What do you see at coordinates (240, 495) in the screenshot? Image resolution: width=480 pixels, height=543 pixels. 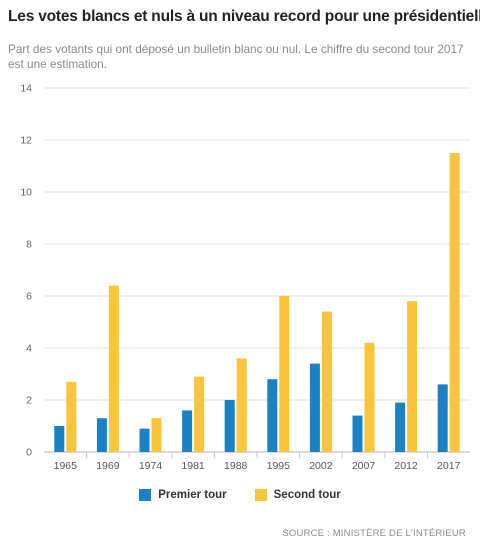 I see `chart-legend: Premier tour Second tour` at bounding box center [240, 495].